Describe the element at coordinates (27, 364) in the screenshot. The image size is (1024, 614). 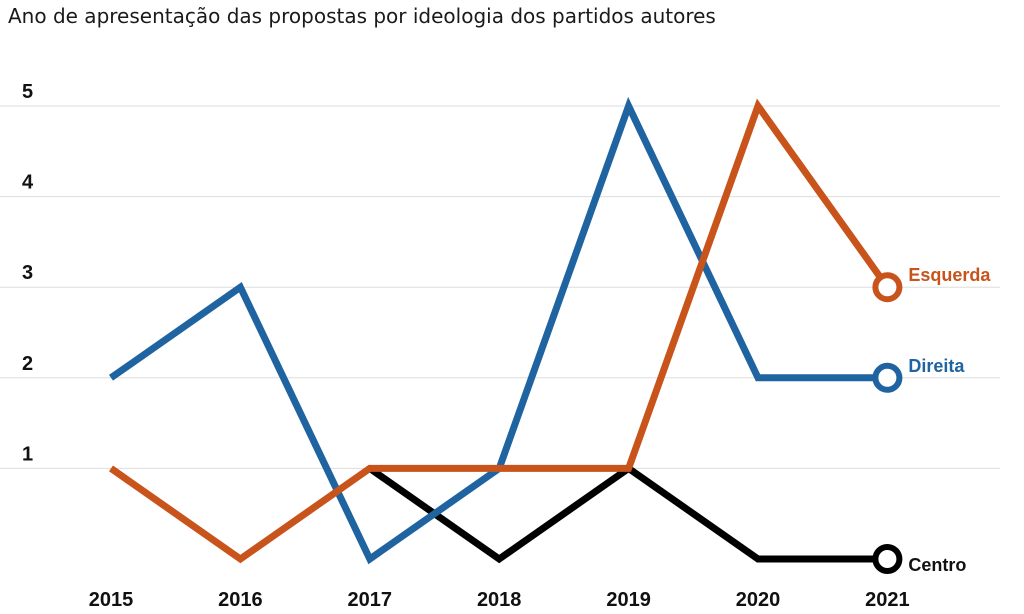
I see `y-tick-label-2: 2` at that location.